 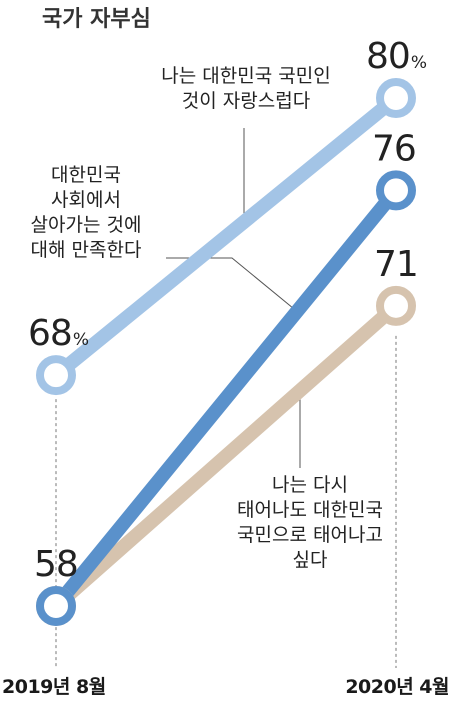 What do you see at coordinates (245, 76) in the screenshot?
I see `series-annotation-s0-line0: 나는 대한민국 국민인` at bounding box center [245, 76].